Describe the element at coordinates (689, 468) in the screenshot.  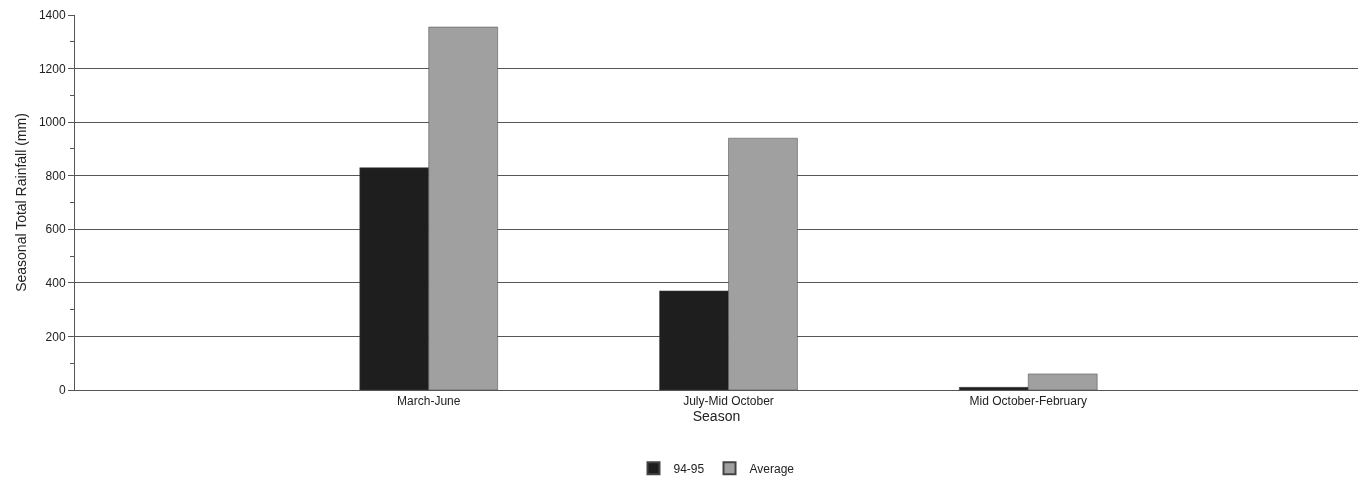
I see `legend-label: 94-95` at that location.